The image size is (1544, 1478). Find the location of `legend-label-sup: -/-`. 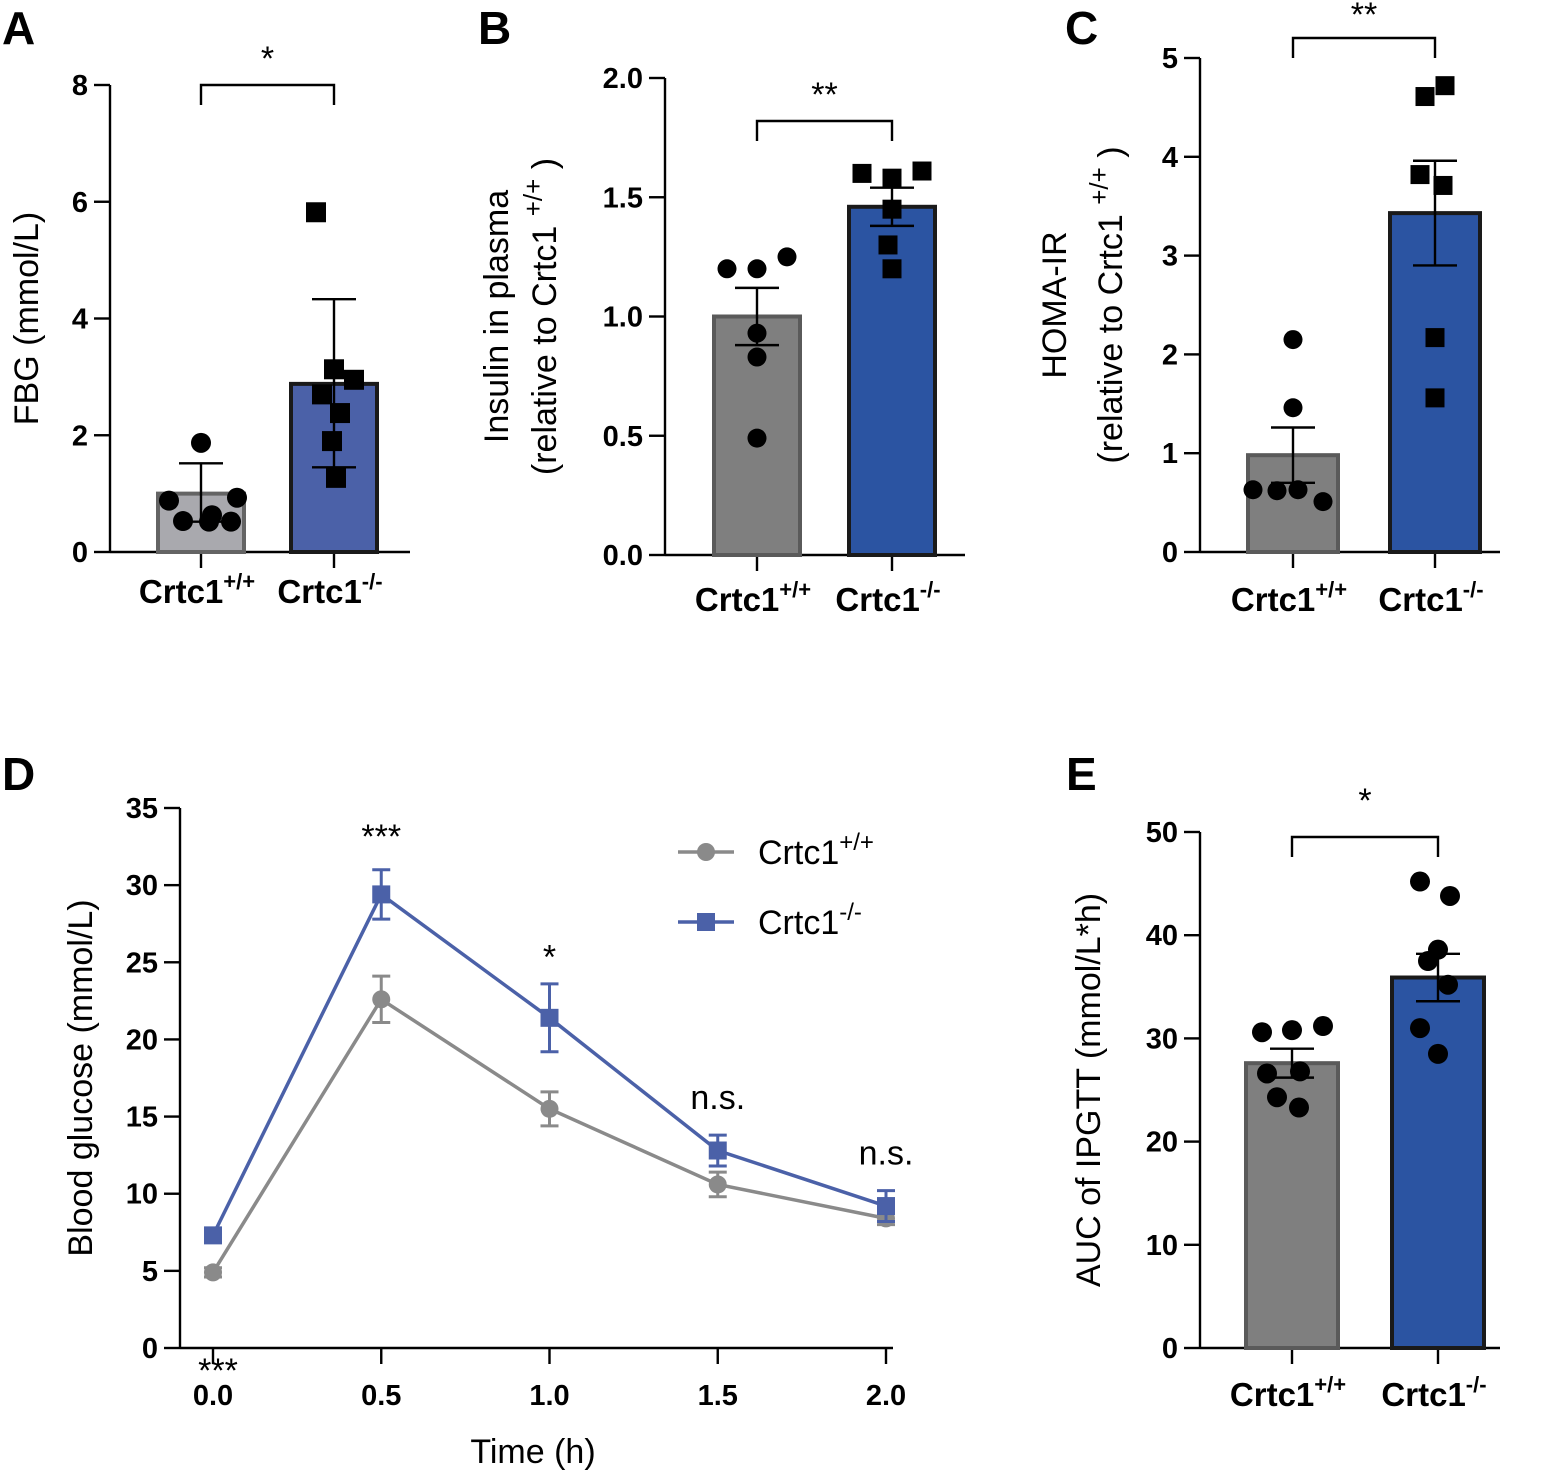

legend-label-sup: -/- is located at coordinates (850, 912).